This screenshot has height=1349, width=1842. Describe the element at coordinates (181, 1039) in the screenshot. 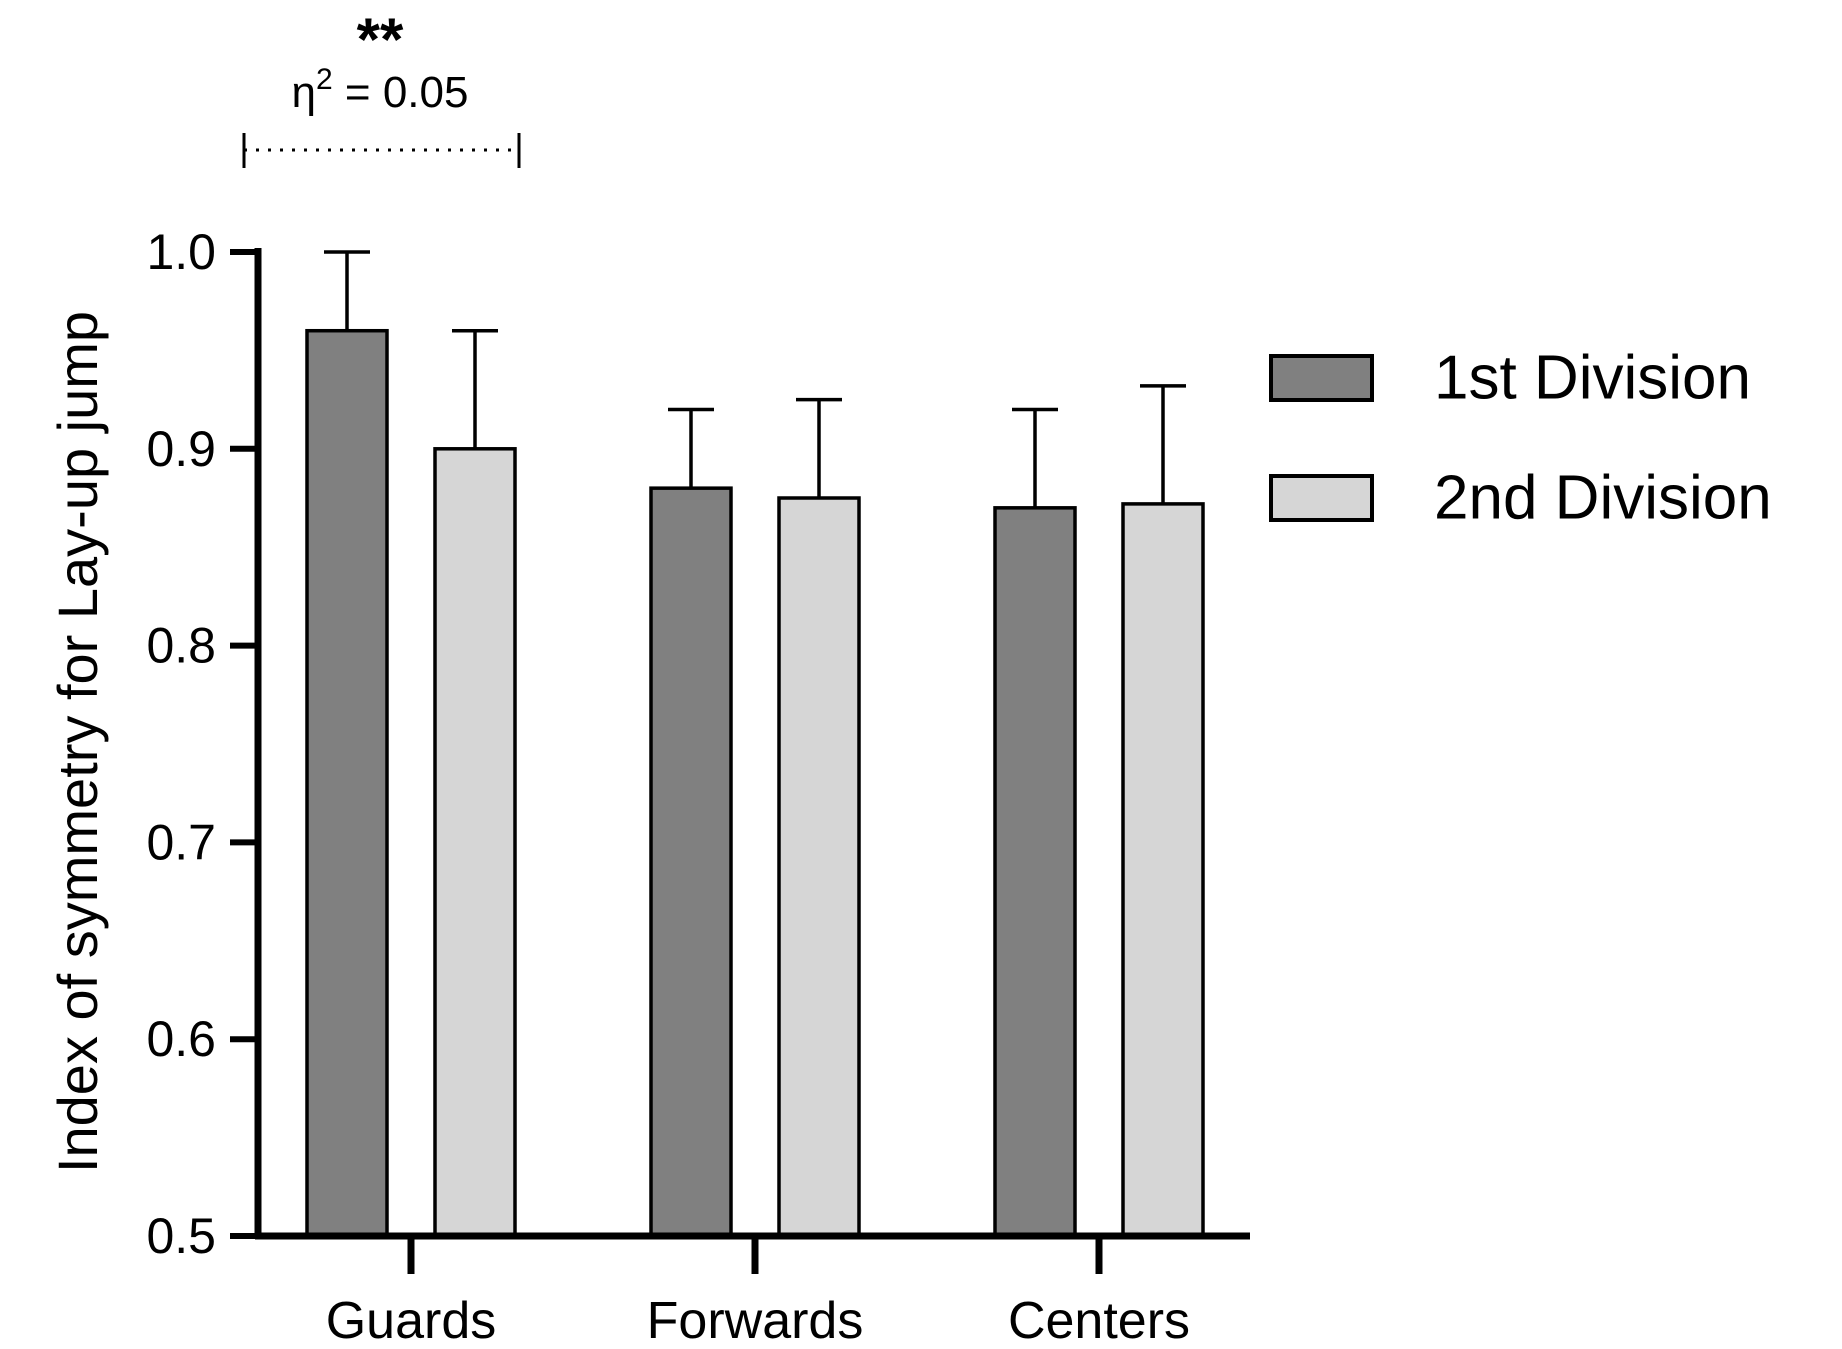

I see `y-tick-label: 0.6` at that location.